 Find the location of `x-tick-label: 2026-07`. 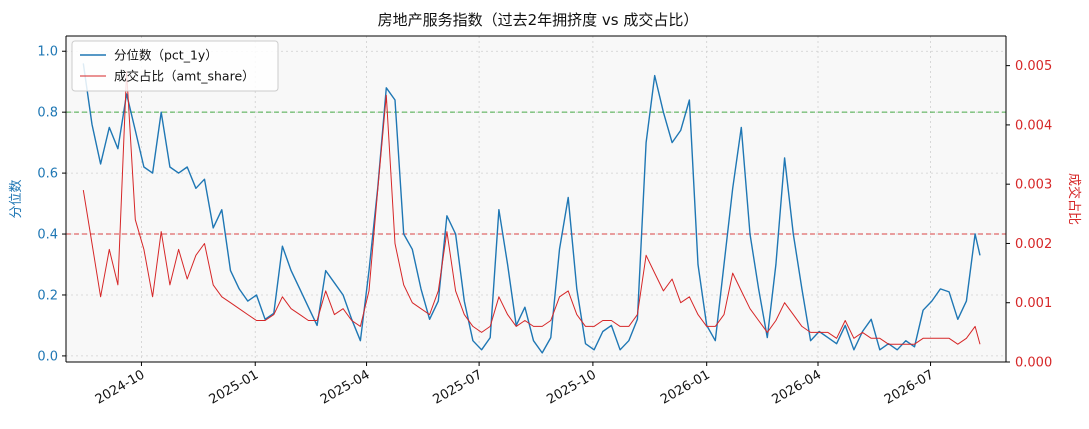

x-tick-label: 2026-07 is located at coordinates (909, 387).